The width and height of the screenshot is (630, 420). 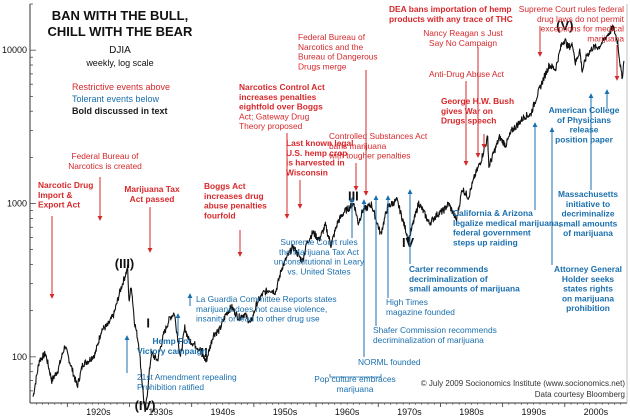 I want to click on wave-label: (V), so click(x=564, y=25).